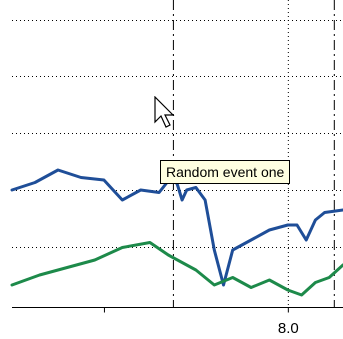  I want to click on x-axis-ticks: 8.0, so click(201, 322).